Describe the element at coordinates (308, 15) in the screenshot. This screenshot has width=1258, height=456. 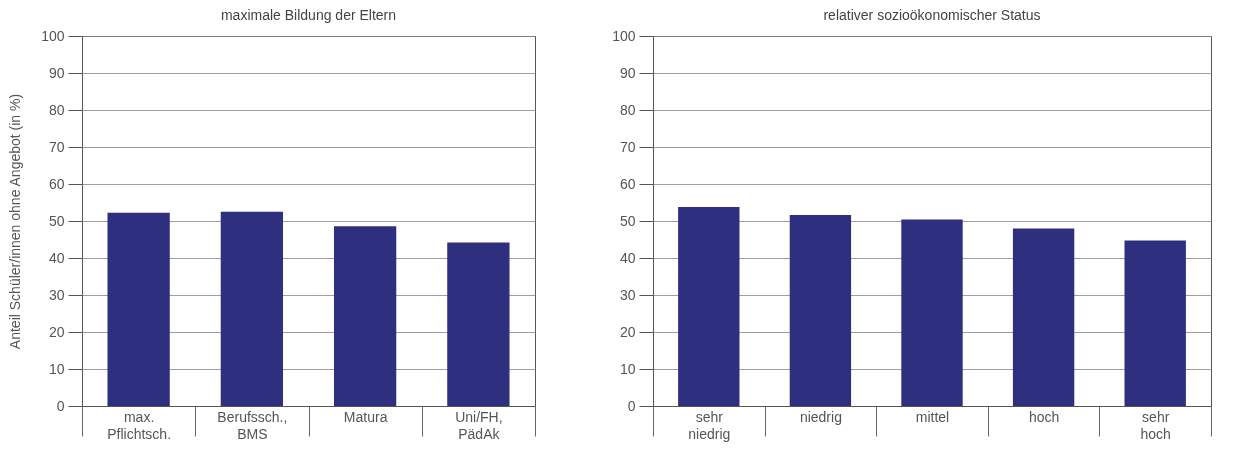
I see `chart-title: maximale Bildung der Eltern` at that location.